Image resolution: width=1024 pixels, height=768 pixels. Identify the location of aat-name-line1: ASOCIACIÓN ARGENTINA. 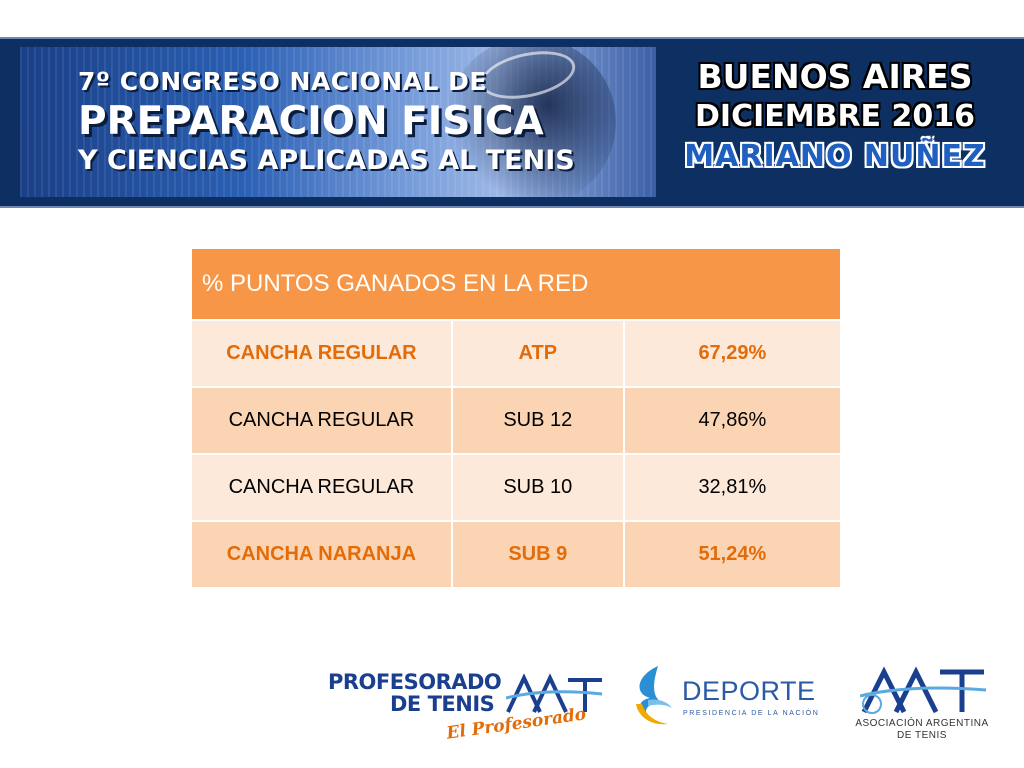
(922, 723).